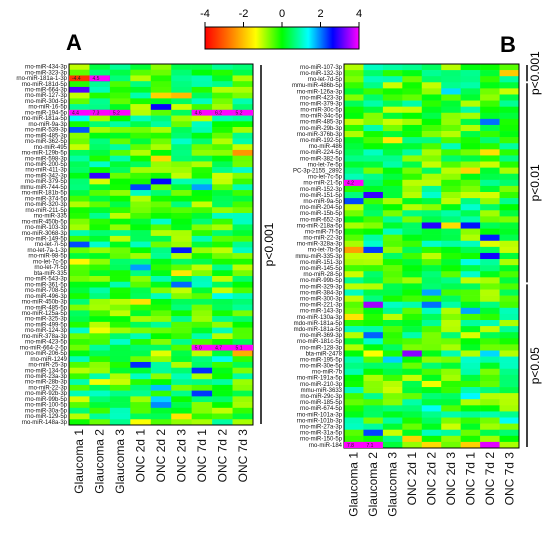  Describe the element at coordinates (321, 336) in the screenshot. I see `row-label: rno-miR-369-3p` at that location.